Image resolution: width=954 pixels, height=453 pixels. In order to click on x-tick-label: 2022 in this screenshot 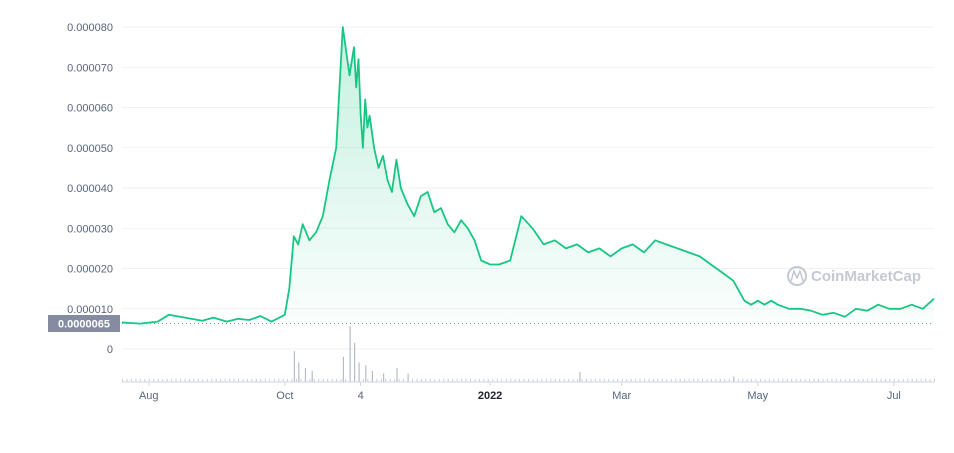, I will do `click(490, 396)`.